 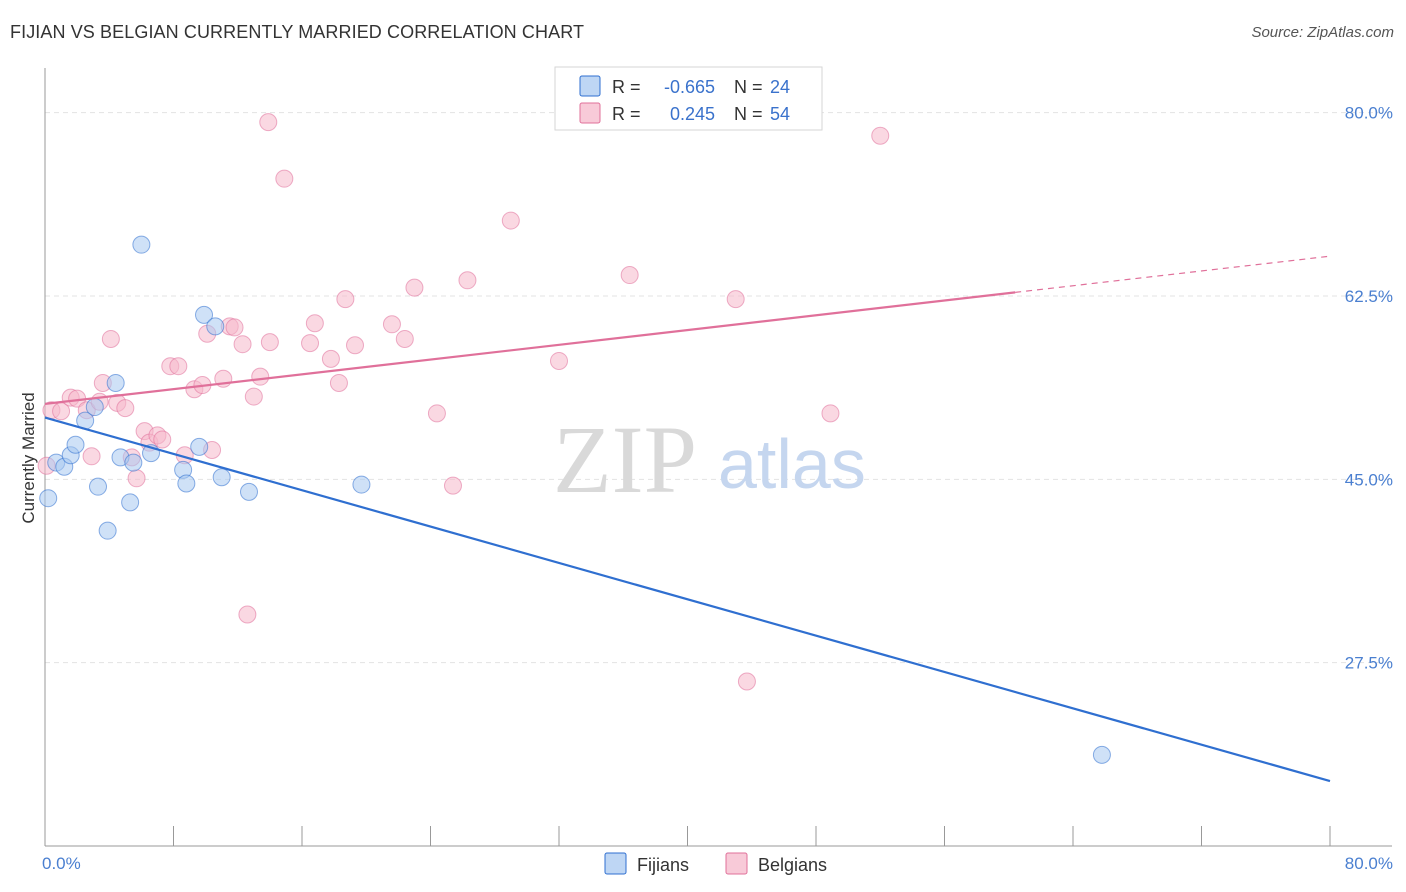 I want to click on belgians-legend-swatch, so click(x=736, y=863).